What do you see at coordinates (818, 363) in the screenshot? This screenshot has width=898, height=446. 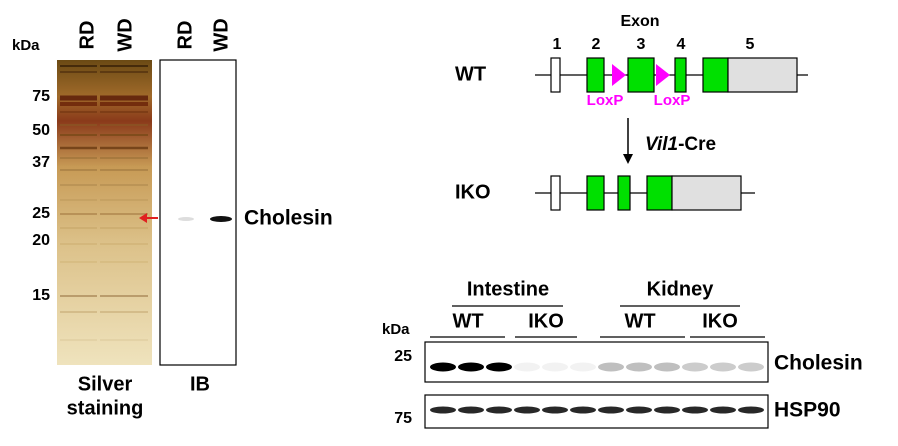 I see `protein-label: Cholesin` at bounding box center [818, 363].